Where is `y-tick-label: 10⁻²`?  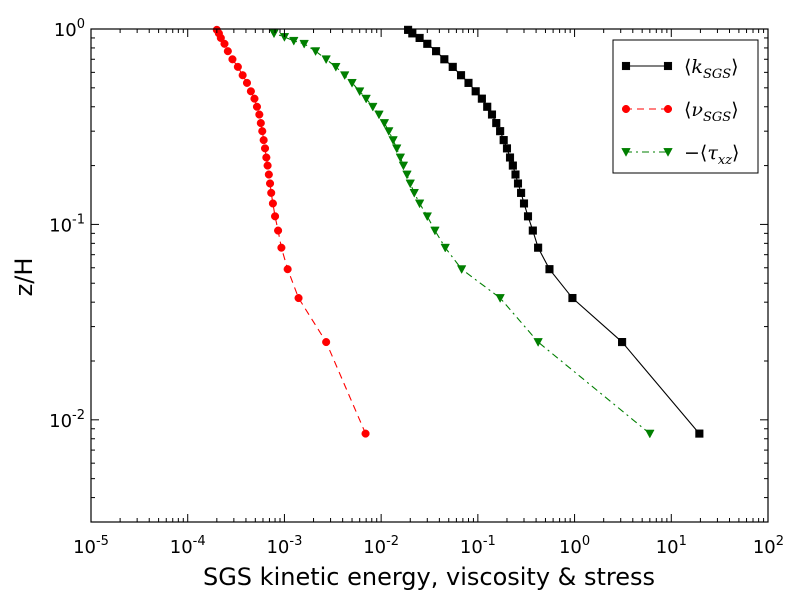
y-tick-label: 10⁻² is located at coordinates (67, 420).